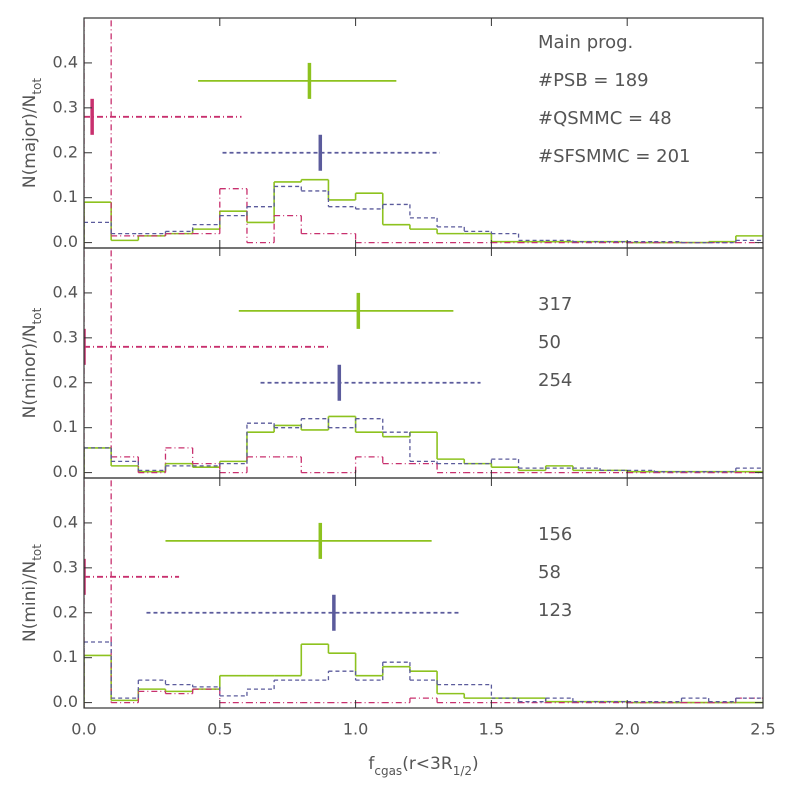 This screenshot has width=789, height=789. I want to click on annotation: 317, so click(555, 304).